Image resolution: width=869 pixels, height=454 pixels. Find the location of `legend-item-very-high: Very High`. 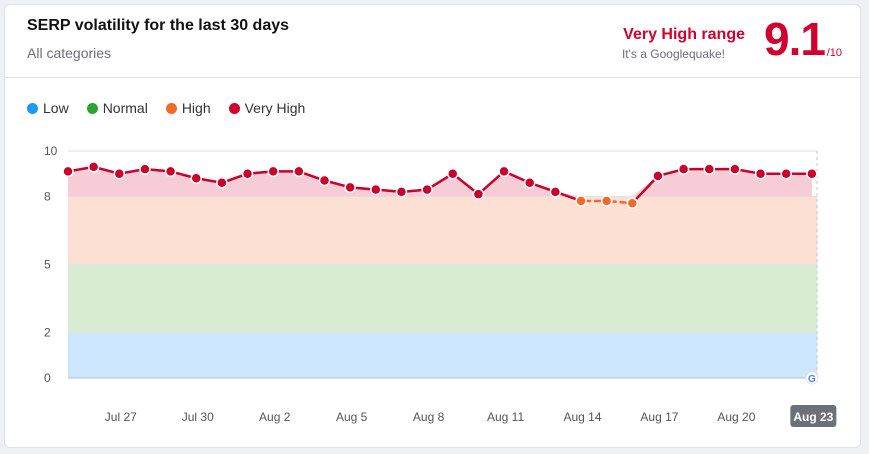

legend-item-very-high: Very High is located at coordinates (267, 108).